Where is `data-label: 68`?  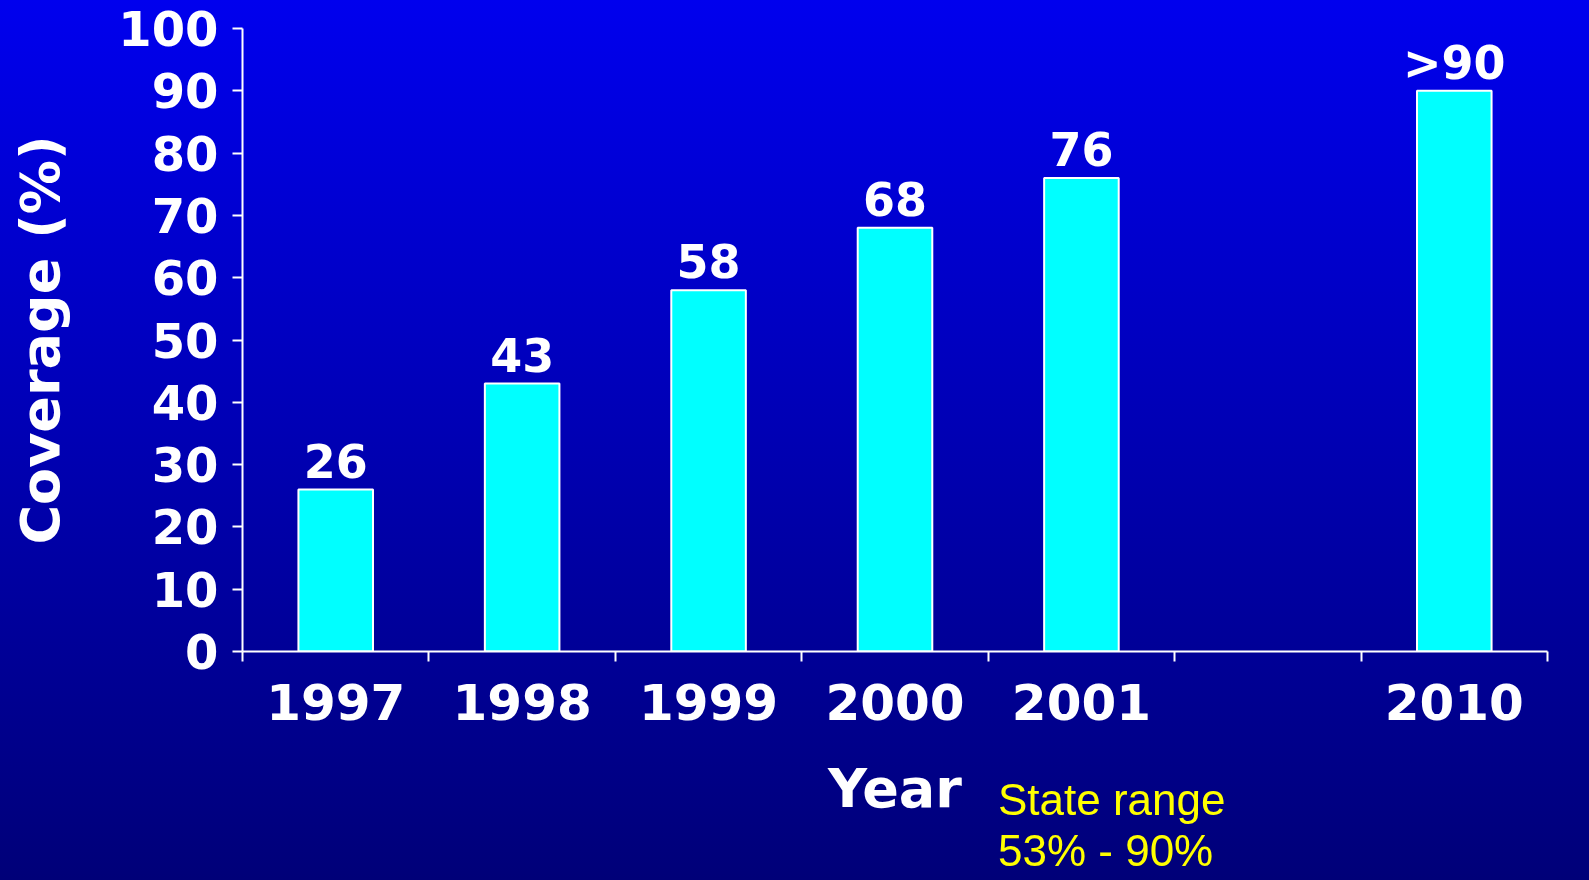 data-label: 68 is located at coordinates (895, 199).